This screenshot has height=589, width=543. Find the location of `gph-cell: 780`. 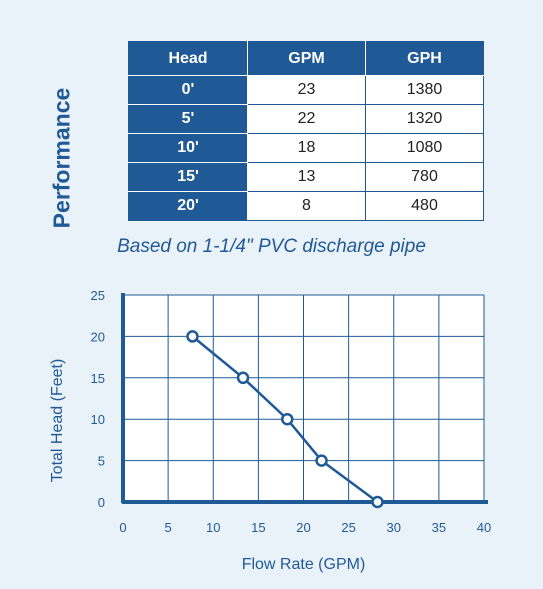

gph-cell: 780 is located at coordinates (424, 177).